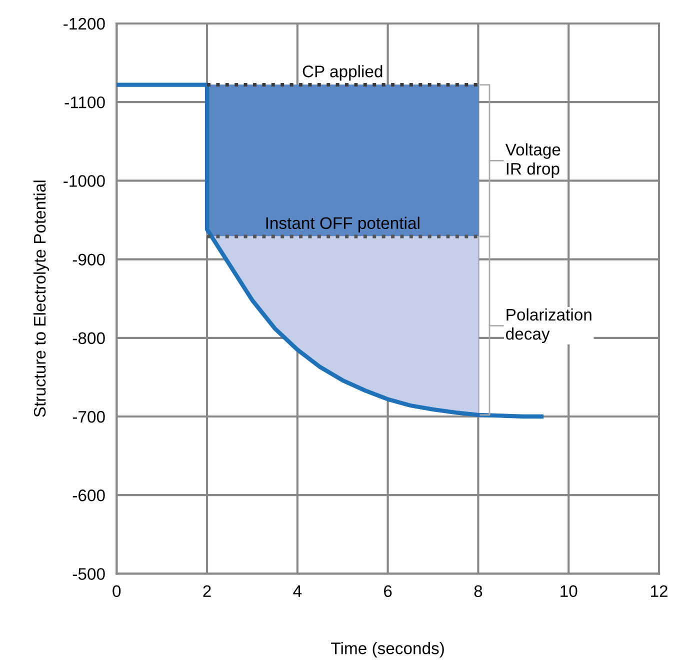 The width and height of the screenshot is (678, 671). I want to click on x-tick-label: 10, so click(569, 591).